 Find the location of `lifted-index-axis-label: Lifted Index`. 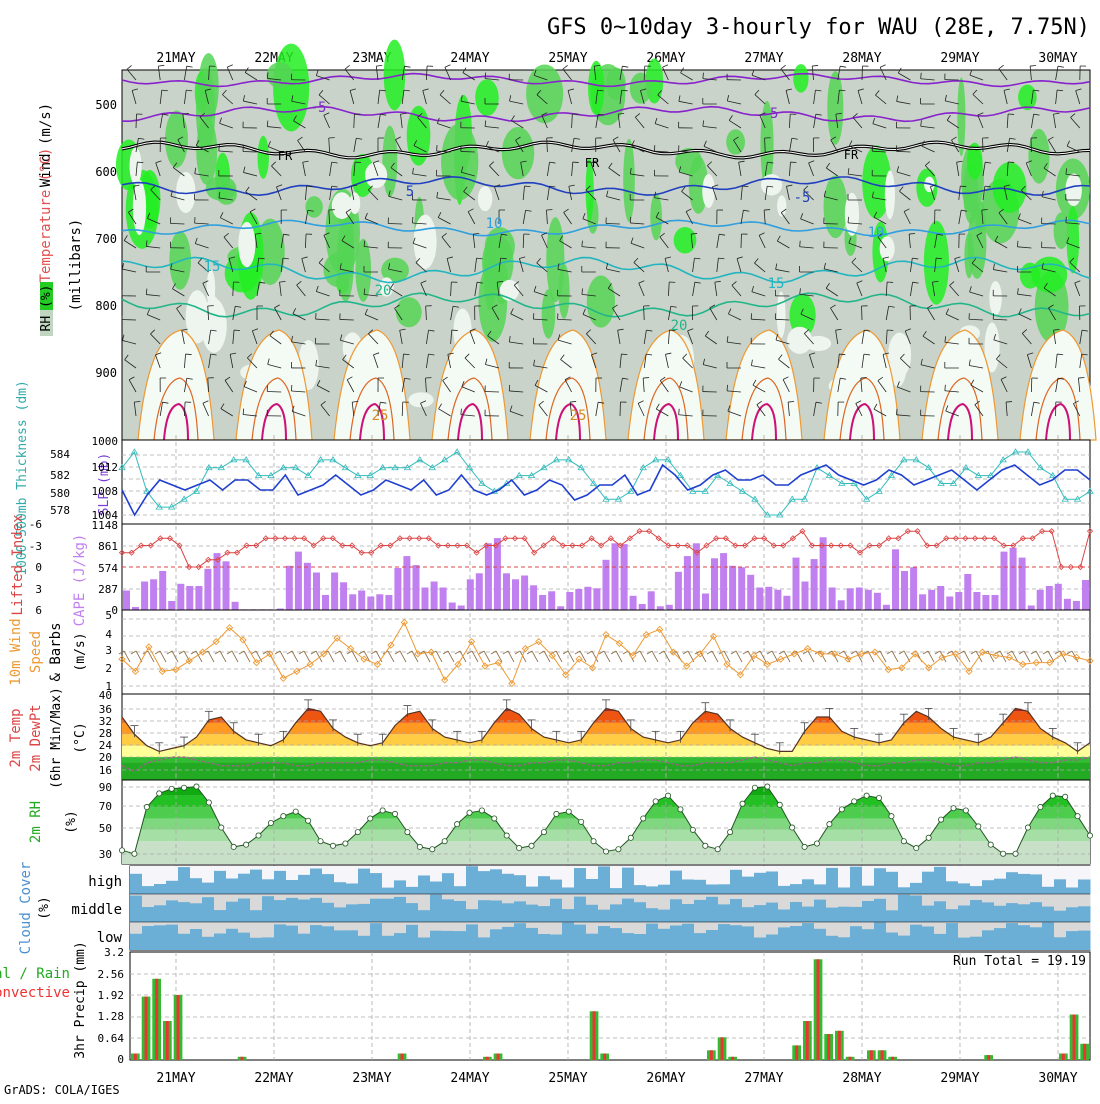

lifted-index-axis-label: Lifted Index is located at coordinates (18, 564).